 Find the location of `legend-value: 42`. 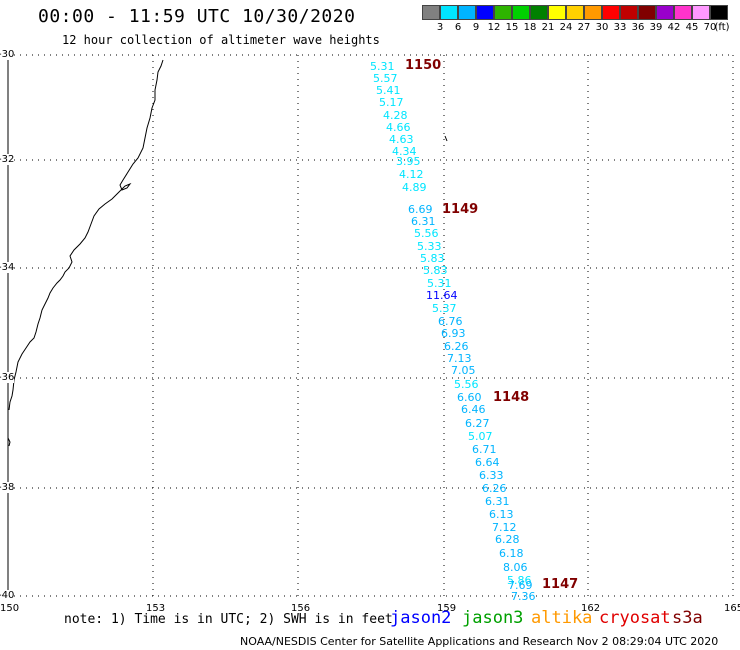

legend-value: 42 is located at coordinates (674, 27).